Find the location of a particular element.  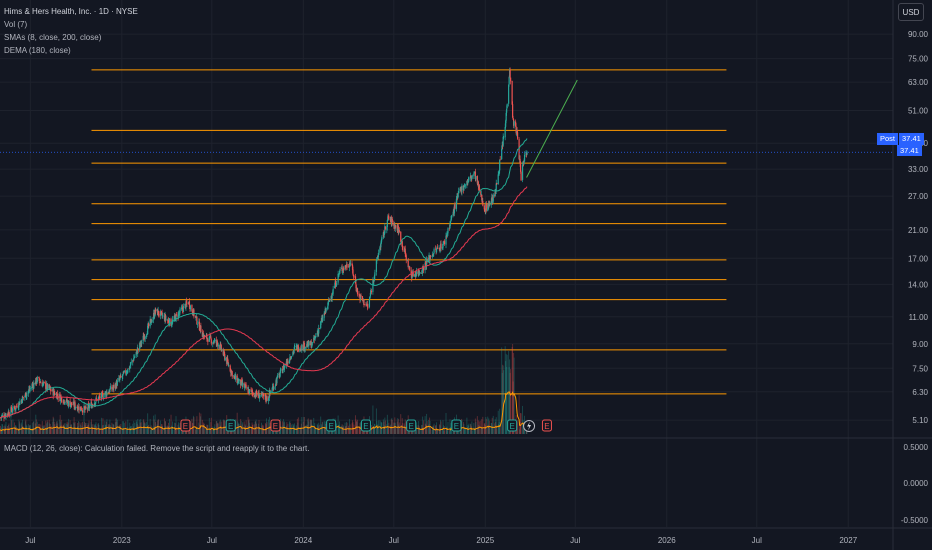

legend-dema: DEMA (180, close) is located at coordinates (37, 50).